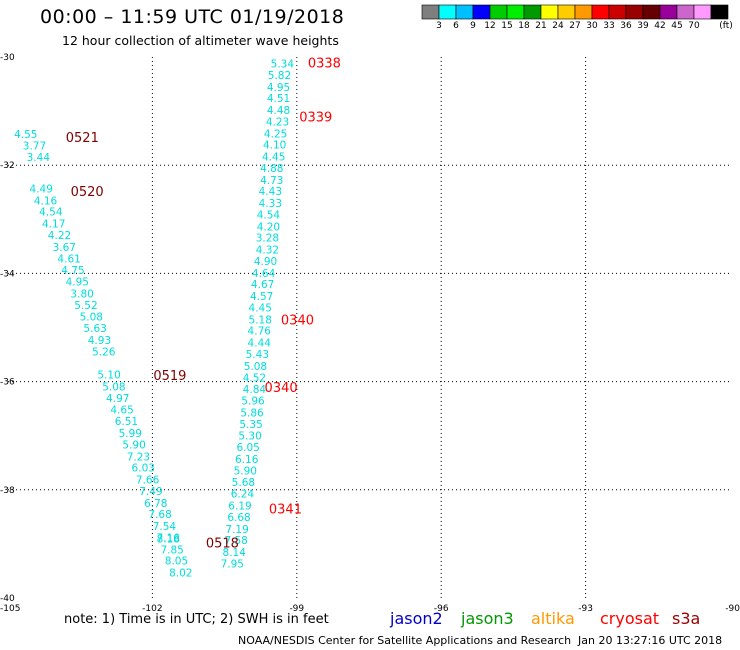 This screenshot has width=740, height=650. Describe the element at coordinates (268, 227) in the screenshot. I see `wave-height-value: 4.20` at that location.